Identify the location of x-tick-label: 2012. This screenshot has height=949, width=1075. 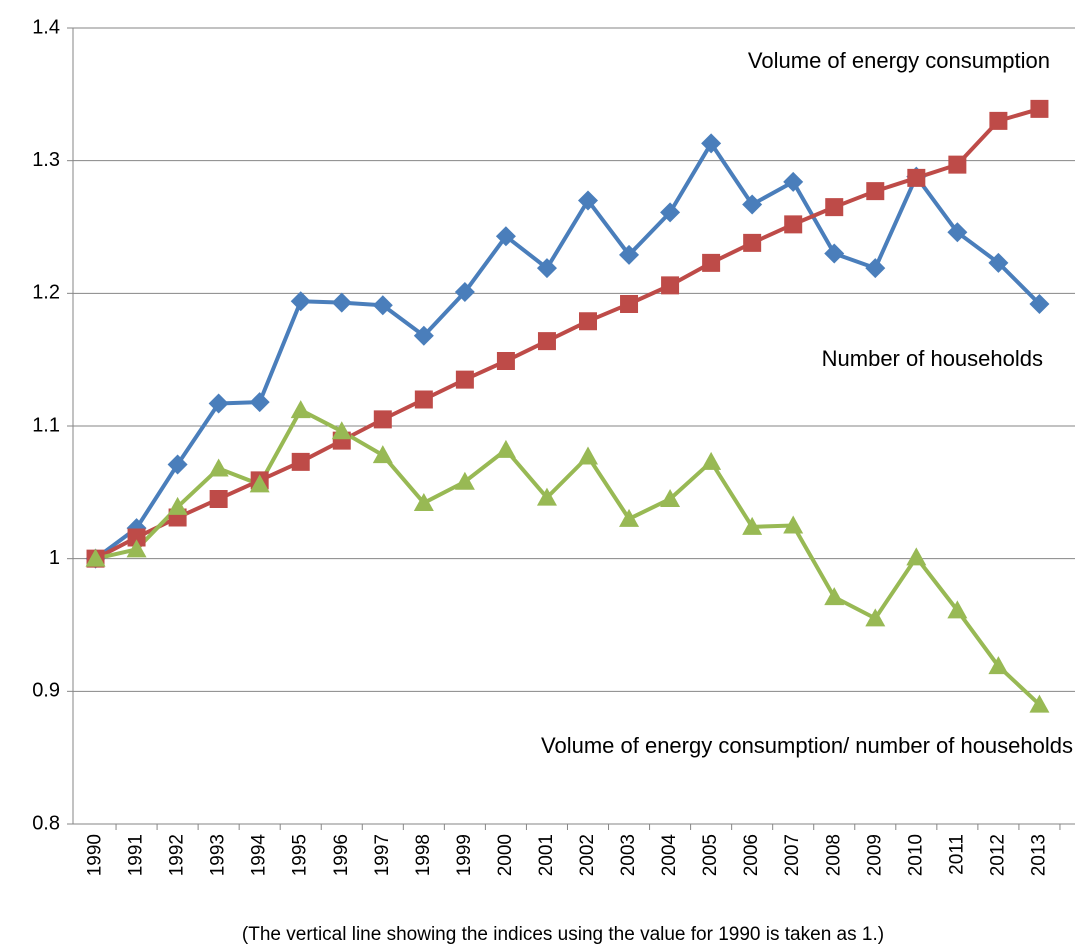
(997, 855).